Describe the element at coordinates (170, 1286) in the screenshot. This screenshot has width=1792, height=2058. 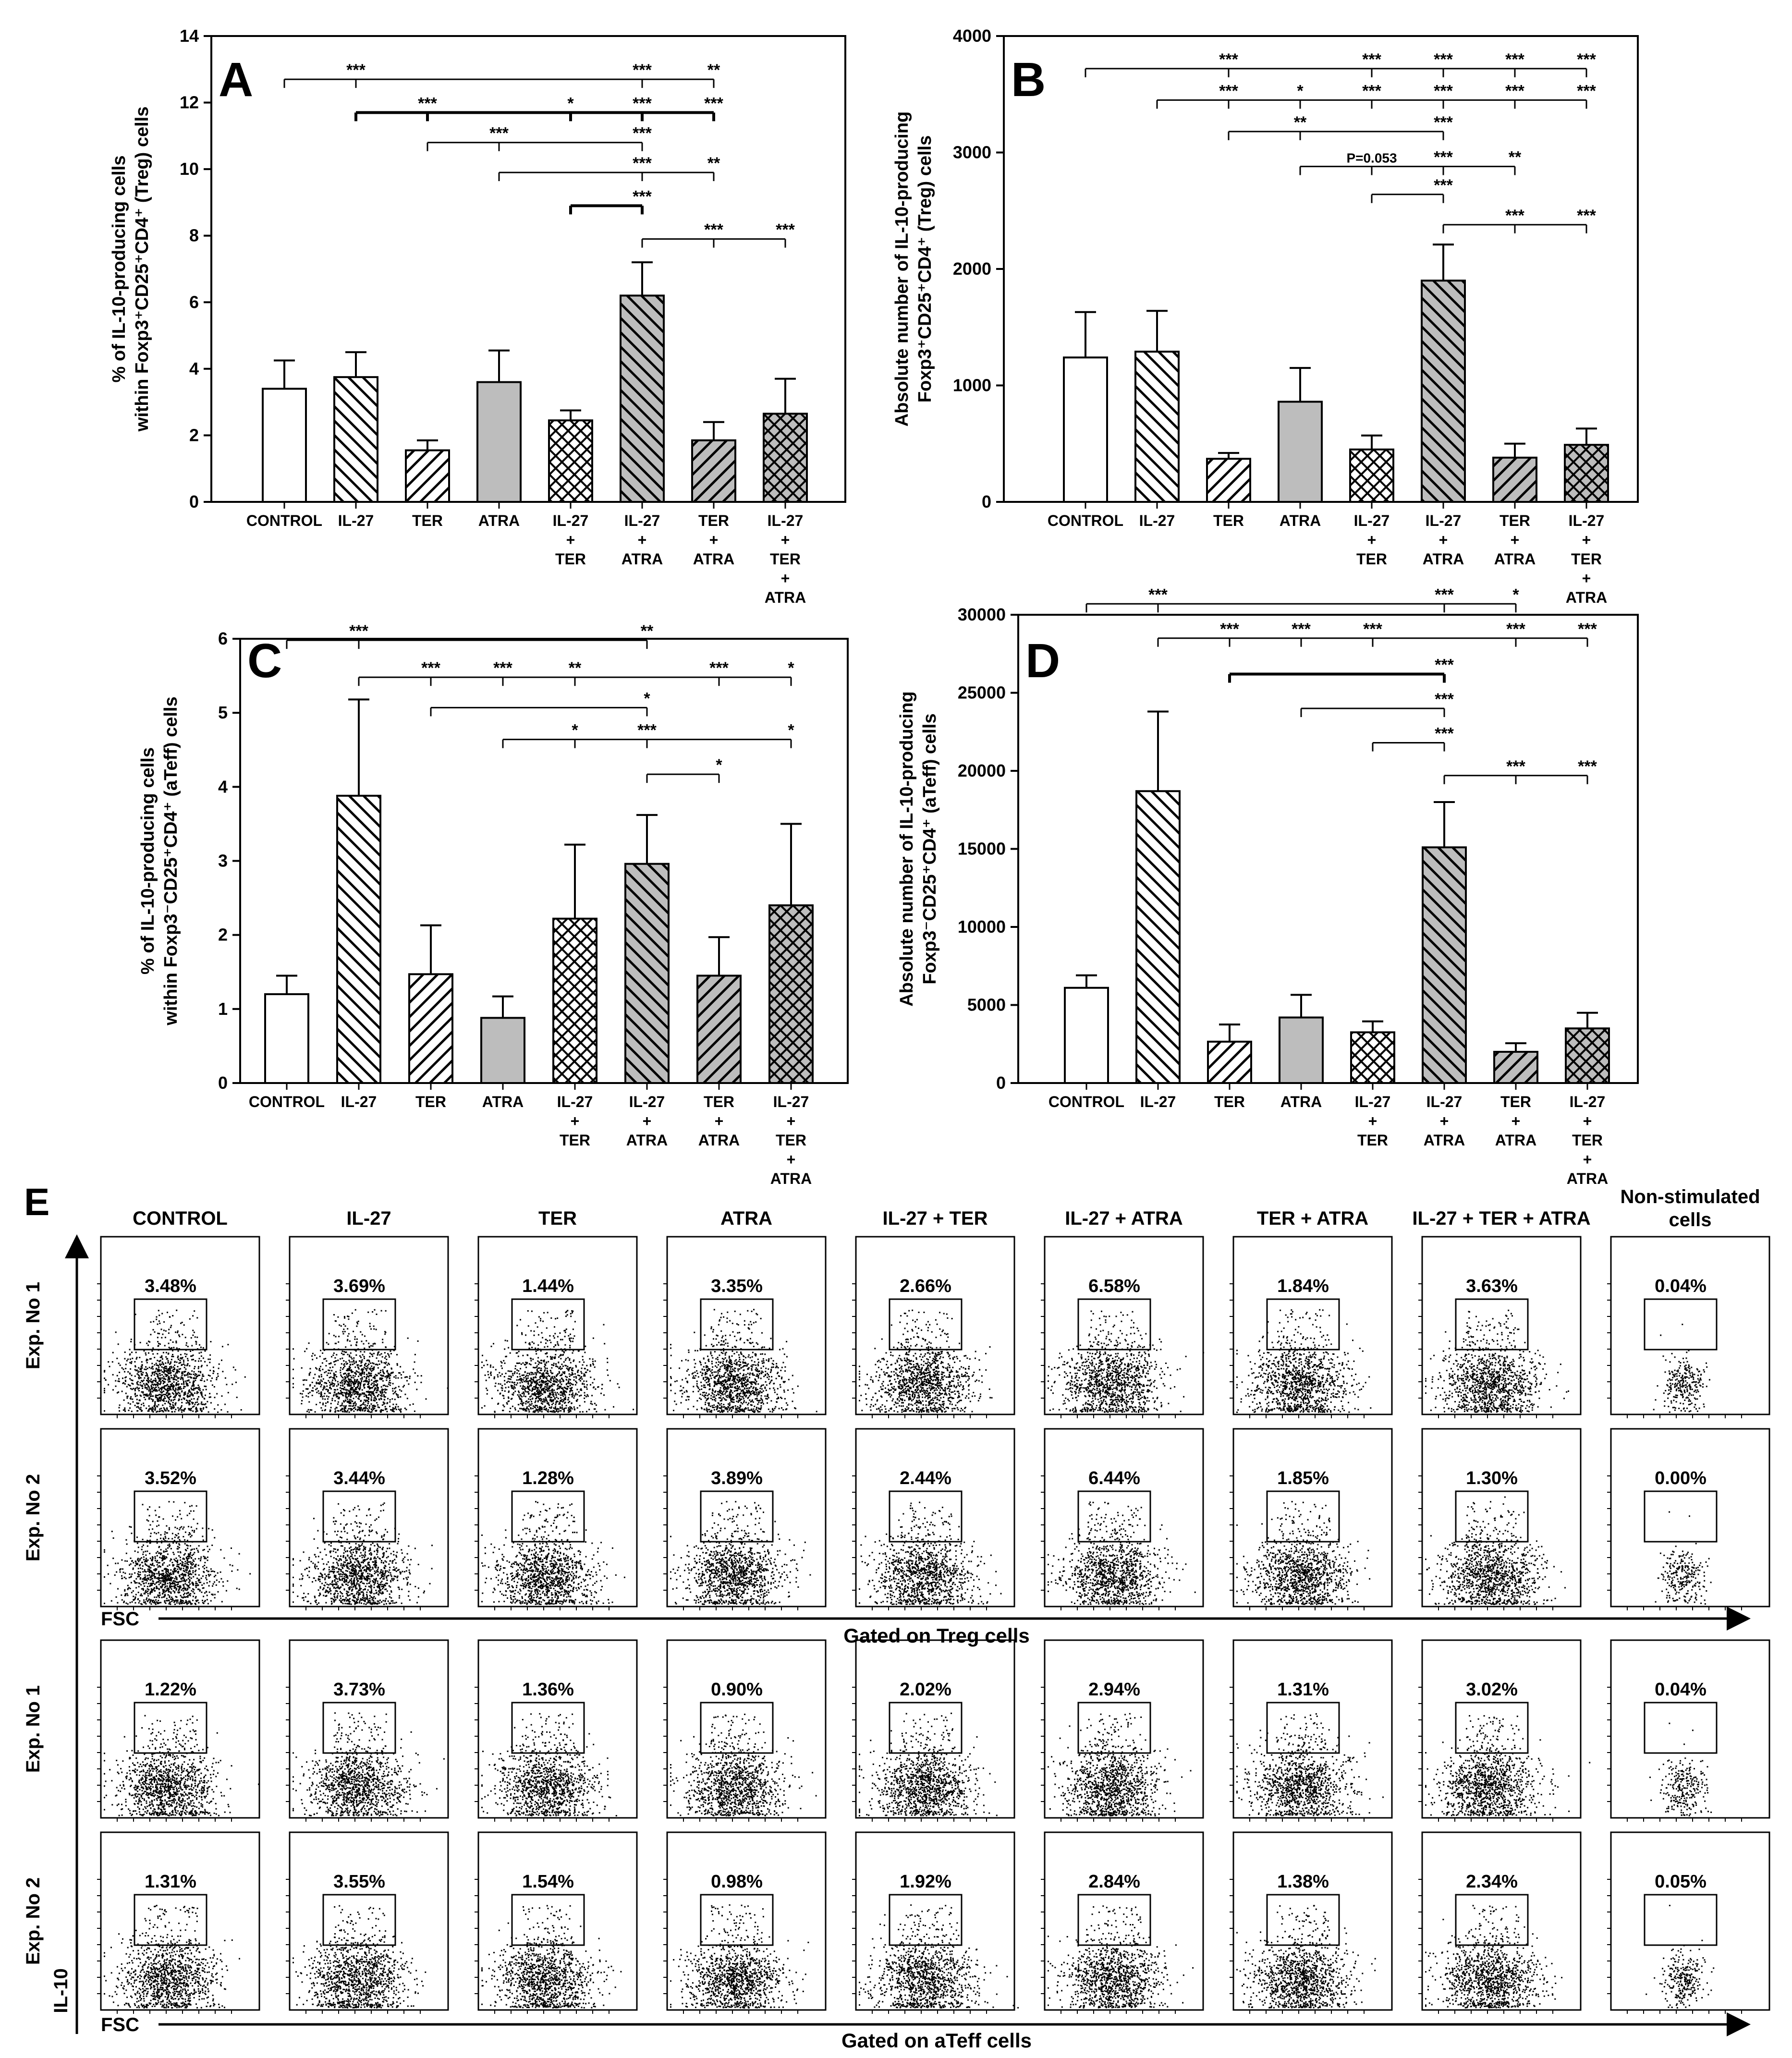
I see `gate-percentage: 3.48%` at that location.